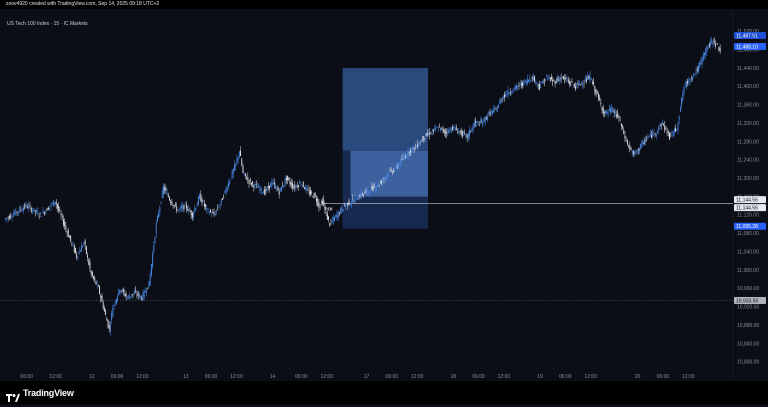 This screenshot has width=768, height=407. I want to click on price-axis-panel, so click(750, 195).